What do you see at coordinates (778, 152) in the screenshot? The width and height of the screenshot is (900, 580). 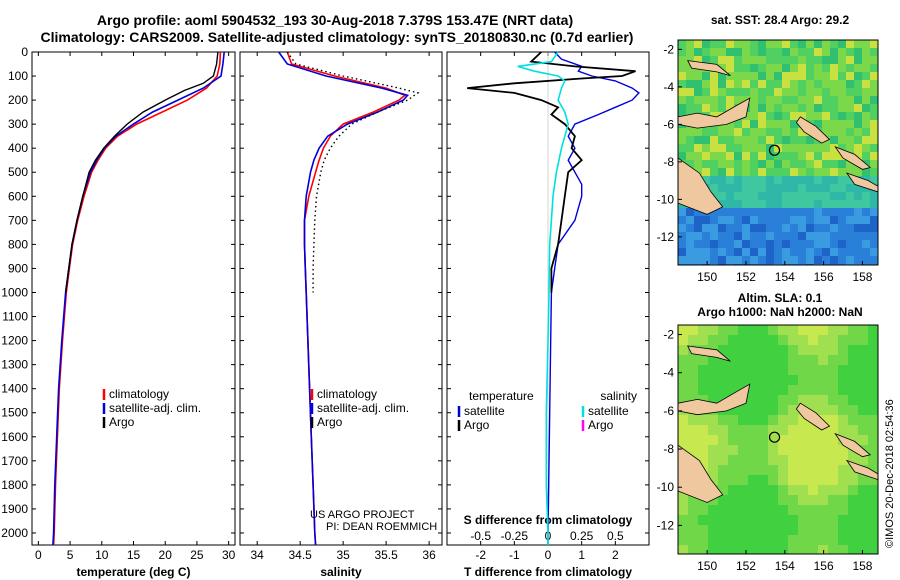 I see `map-frame` at bounding box center [778, 152].